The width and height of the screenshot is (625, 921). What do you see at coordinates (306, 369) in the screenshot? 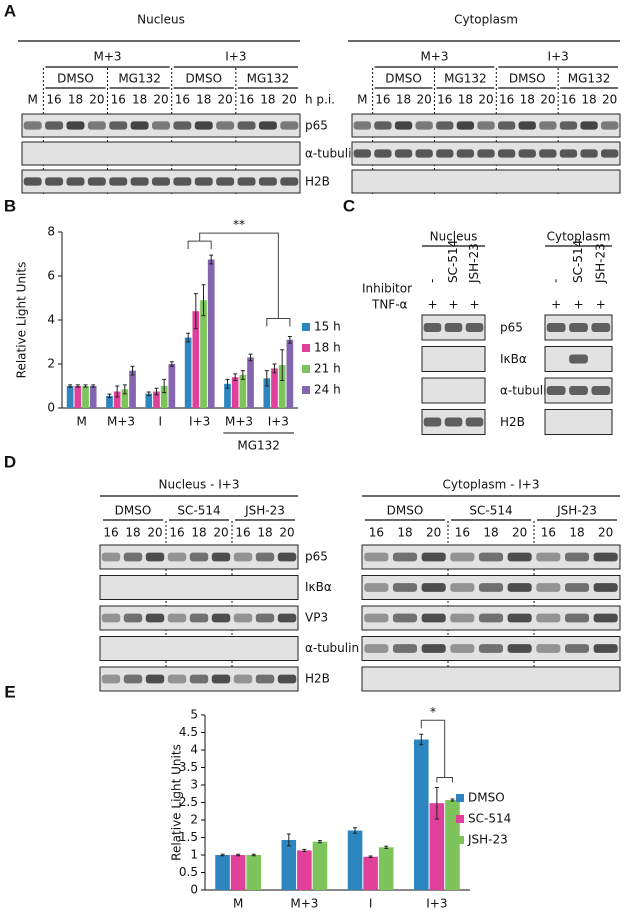
I see `legend-swatch` at bounding box center [306, 369].